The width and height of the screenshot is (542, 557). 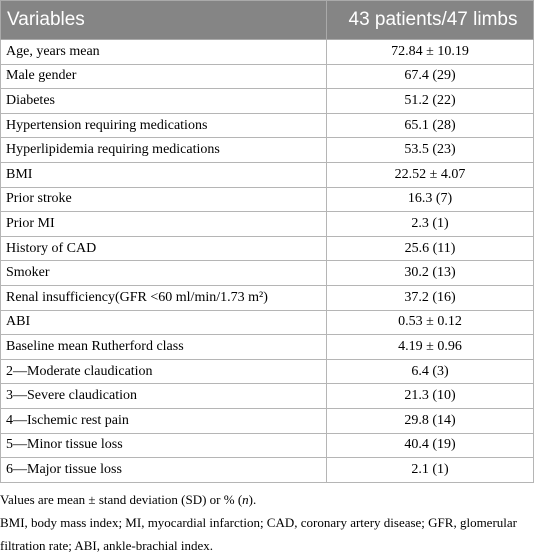 What do you see at coordinates (163, 101) in the screenshot?
I see `variable-cell: Diabetes` at bounding box center [163, 101].